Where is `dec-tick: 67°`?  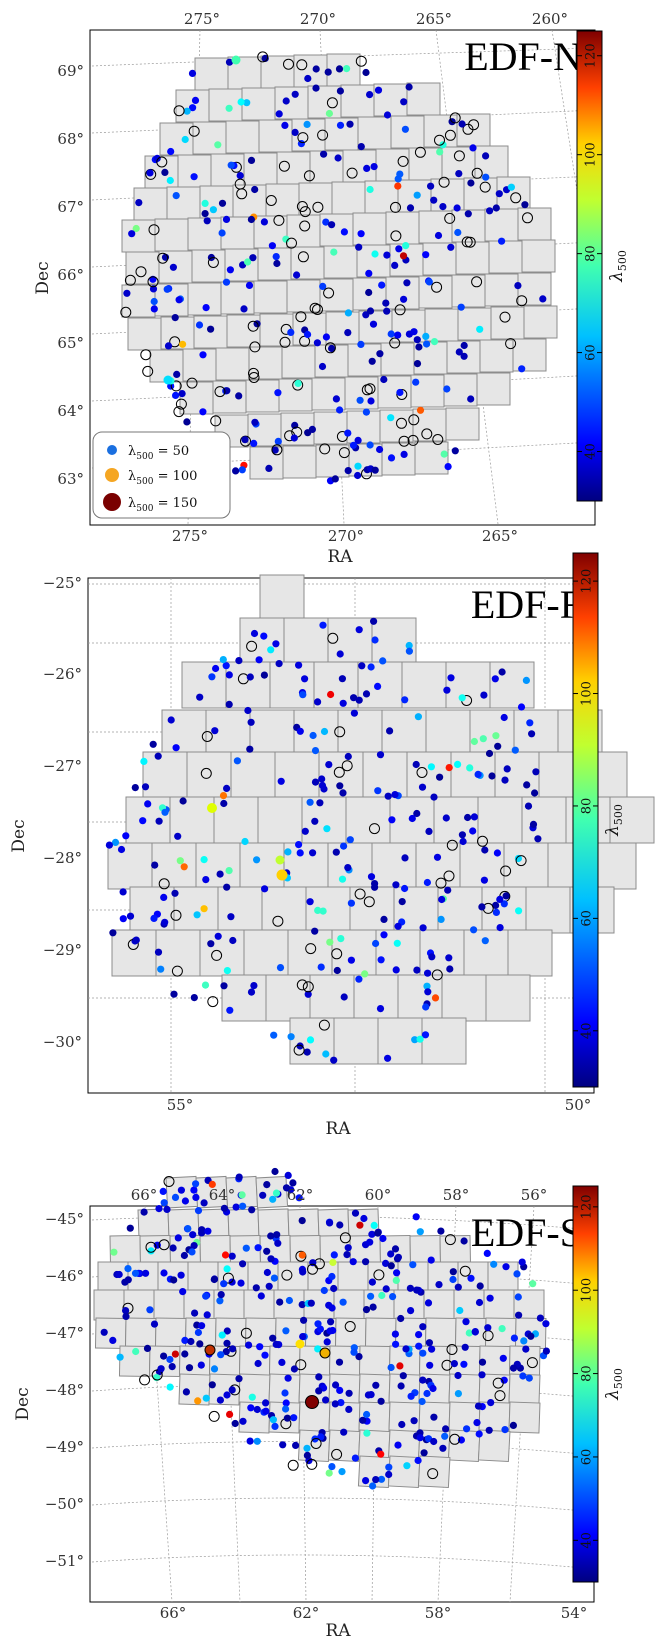
dec-tick: 67° is located at coordinates (70, 207).